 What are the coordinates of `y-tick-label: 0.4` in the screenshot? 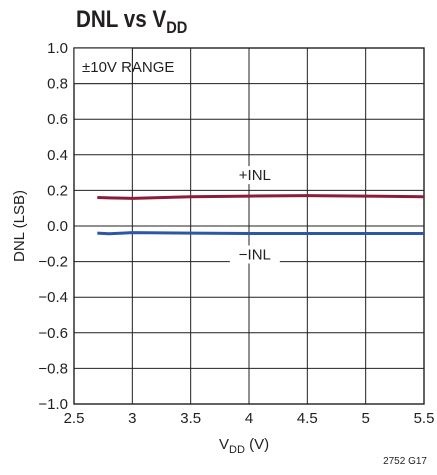 It's located at (57, 155).